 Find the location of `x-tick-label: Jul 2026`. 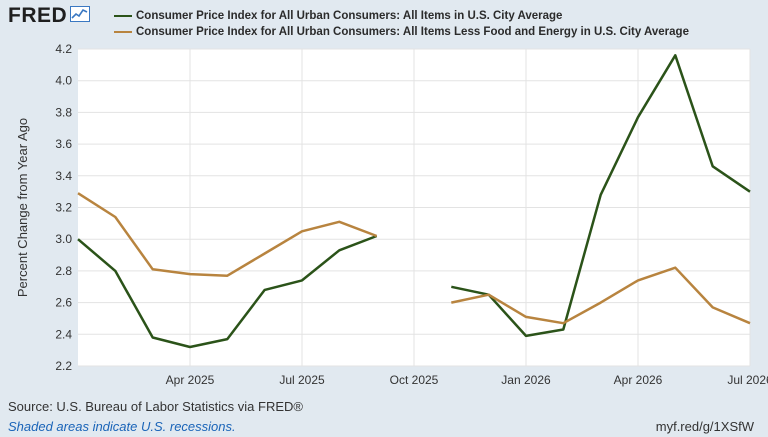

x-tick-label: Jul 2026 is located at coordinates (747, 380).